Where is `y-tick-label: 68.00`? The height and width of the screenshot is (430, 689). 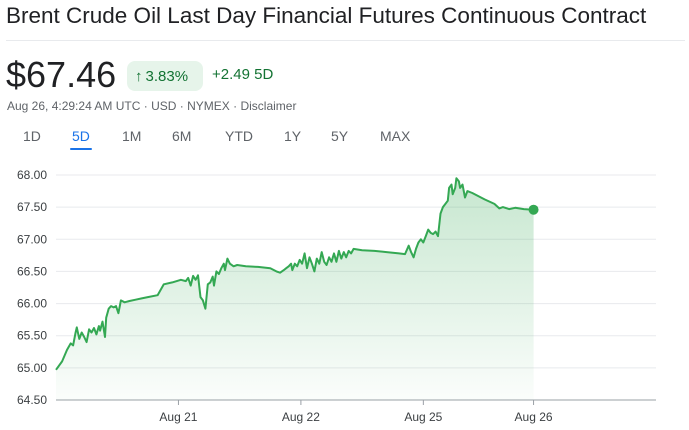
y-tick-label: 68.00 is located at coordinates (32, 175).